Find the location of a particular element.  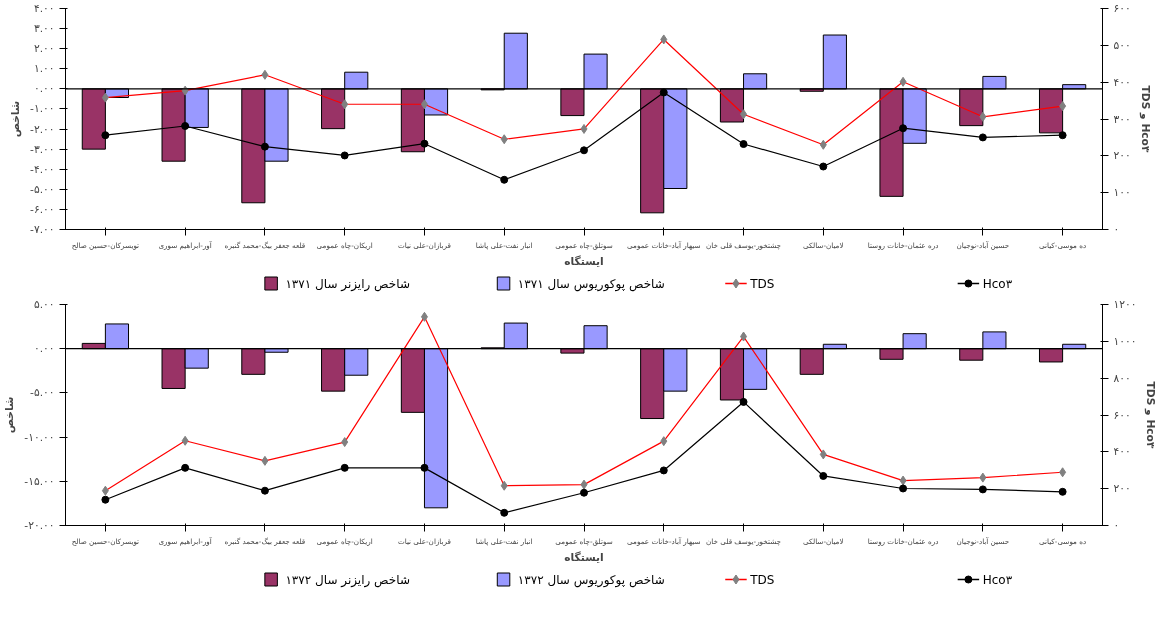

y2-tick-label: ۱۰۰۰ is located at coordinates (1125, 341).